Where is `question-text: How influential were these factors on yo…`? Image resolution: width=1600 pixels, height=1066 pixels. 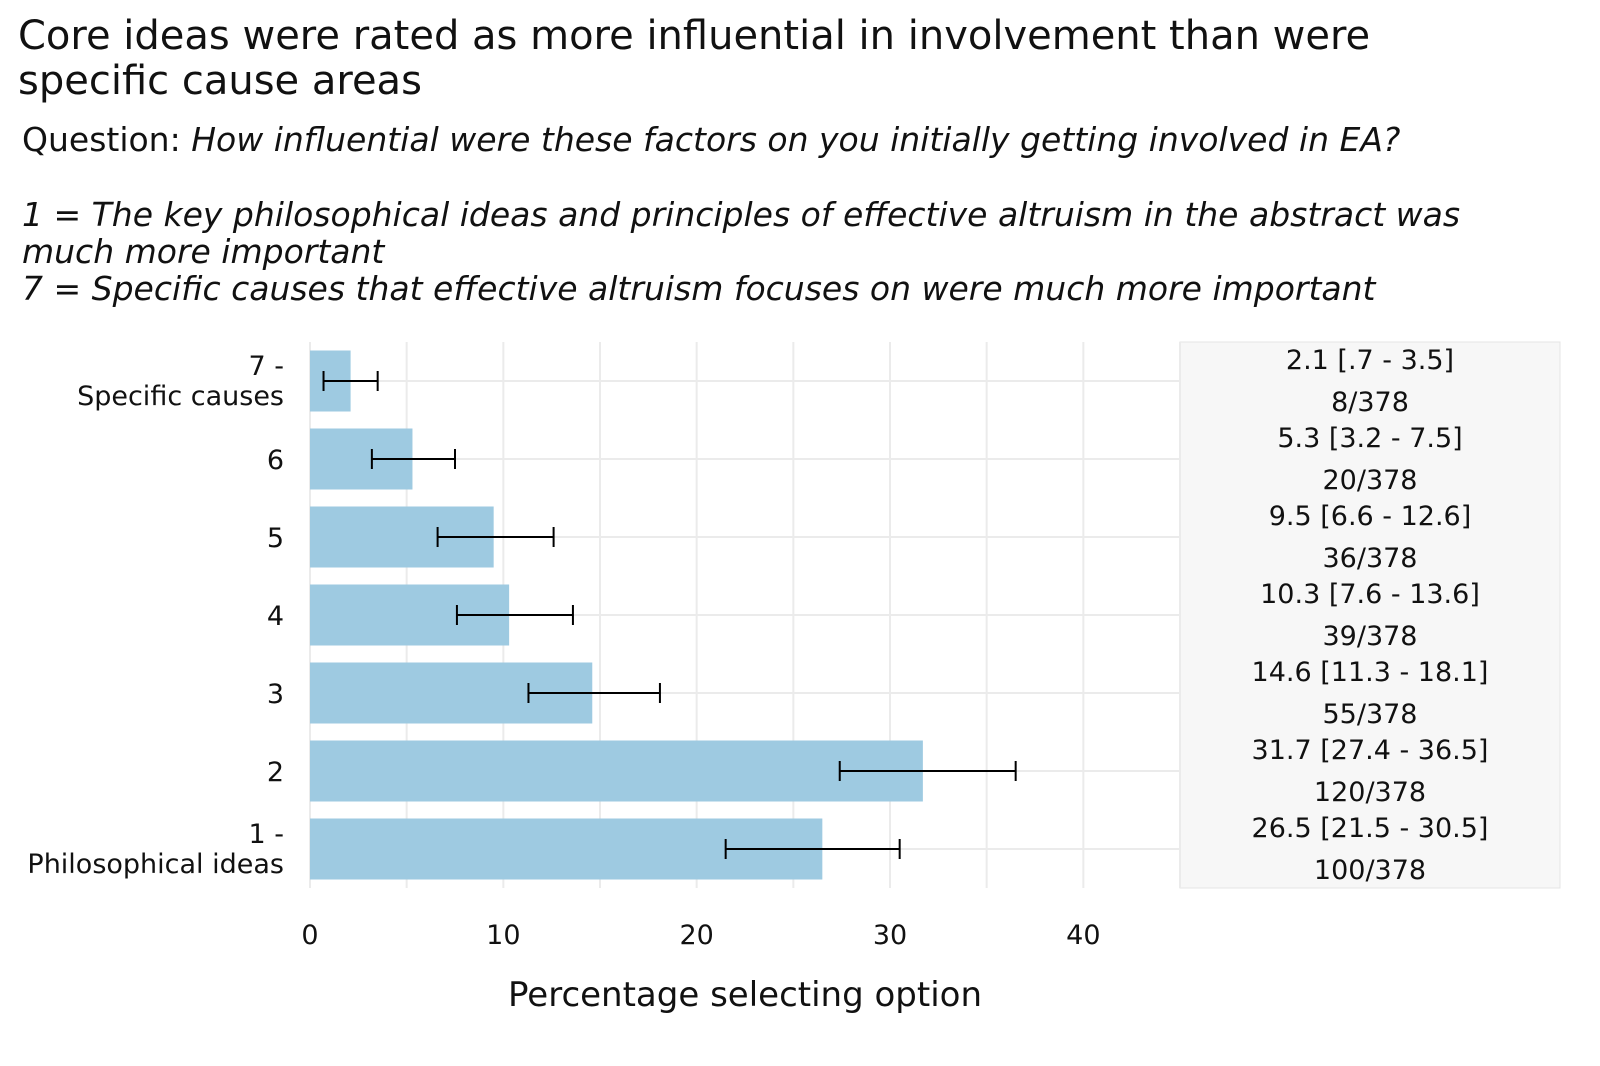 question-text: How influential were these factors on yo… is located at coordinates (796, 139).